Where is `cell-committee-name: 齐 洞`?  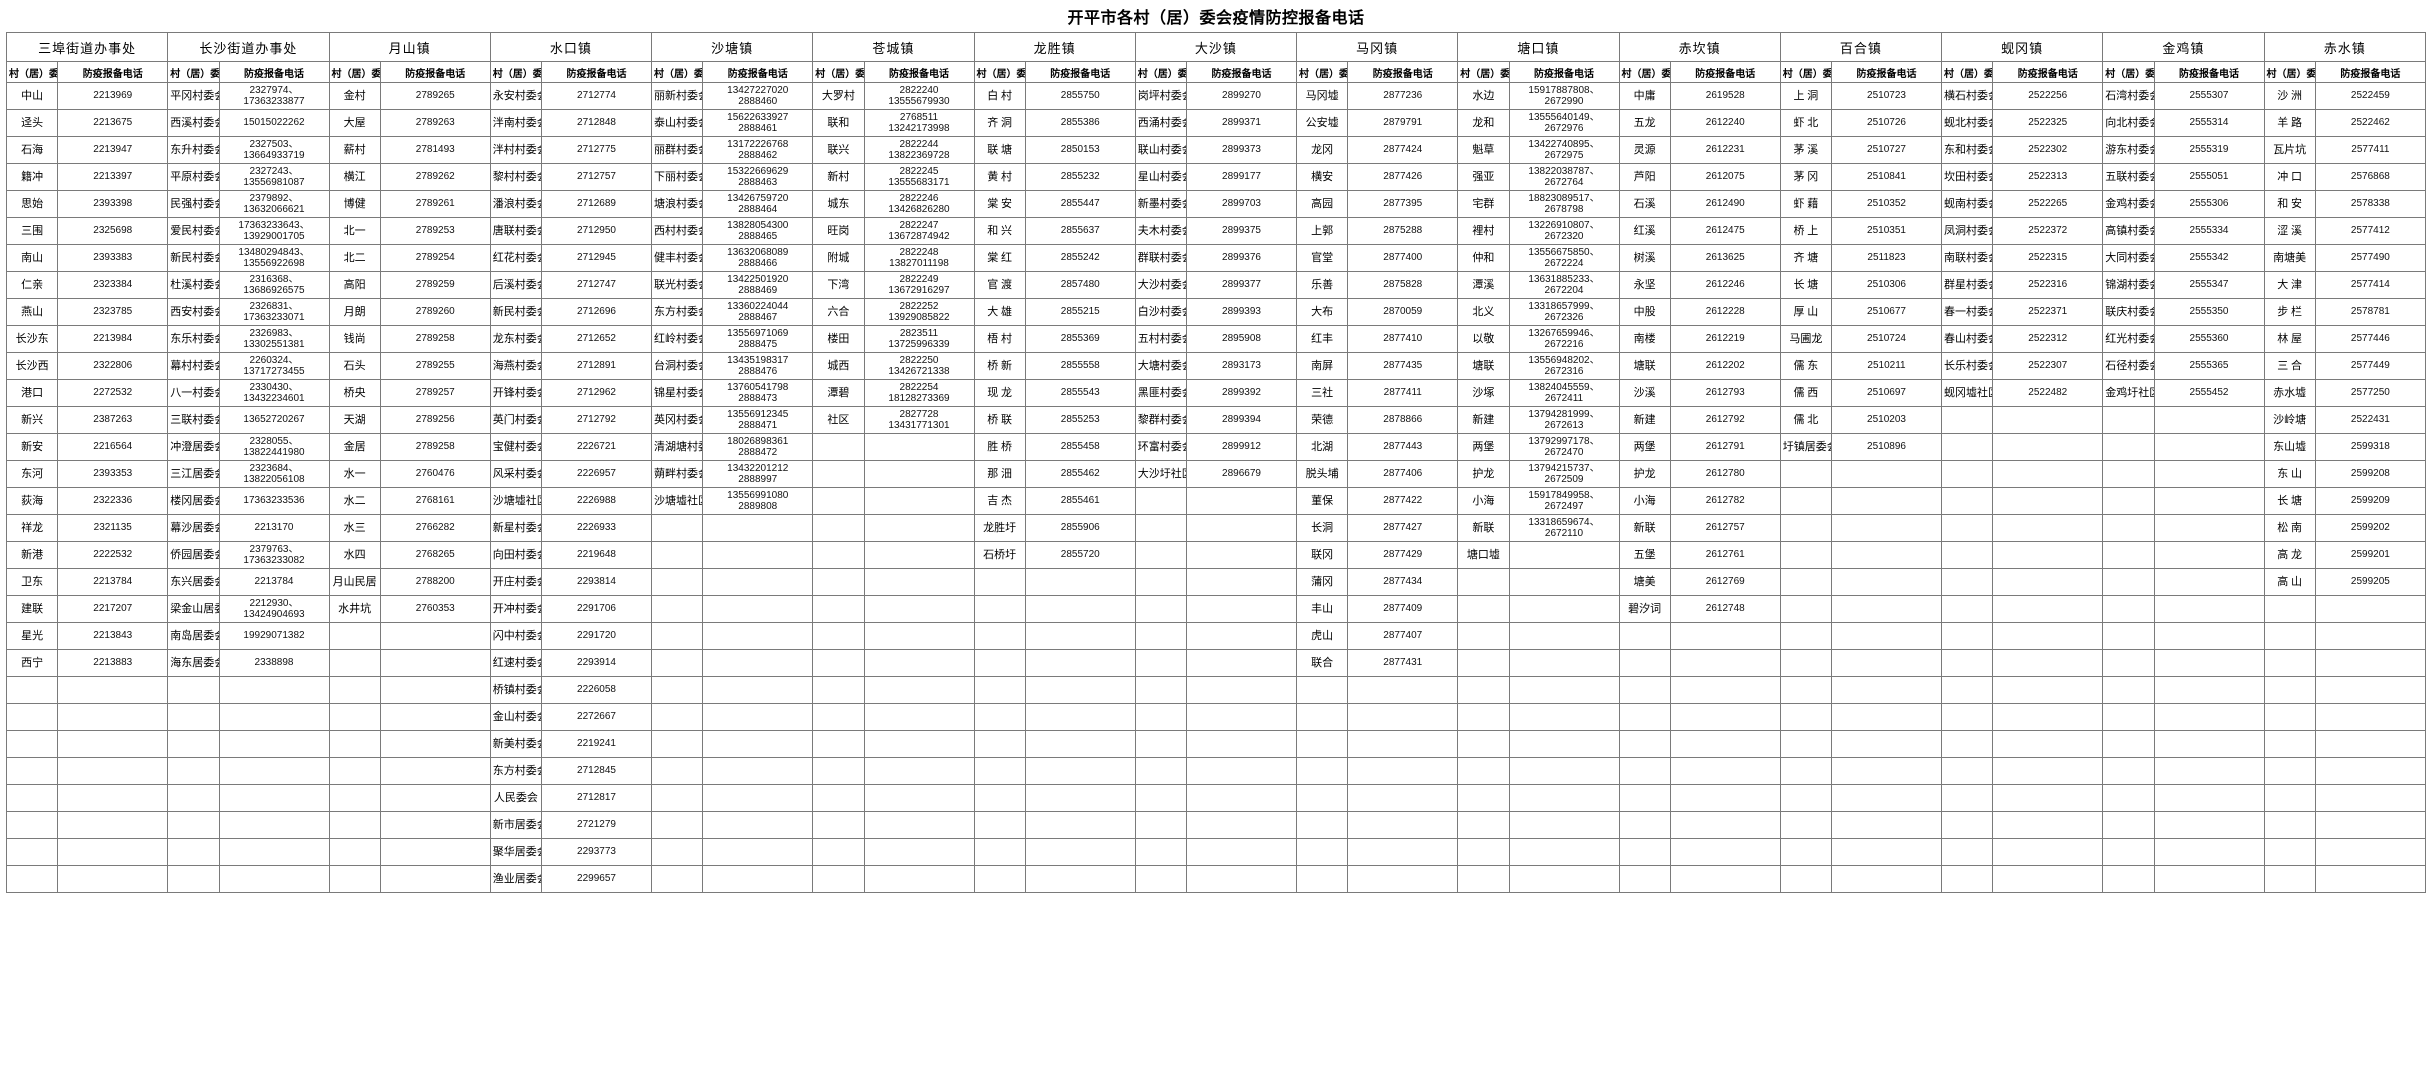
cell-committee-name: 齐 洞 is located at coordinates (999, 123).